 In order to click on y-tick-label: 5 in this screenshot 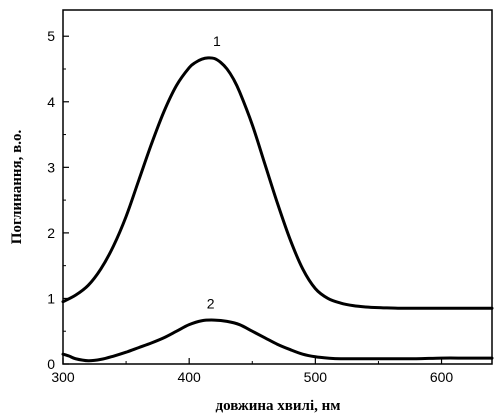, I will do `click(51, 36)`.